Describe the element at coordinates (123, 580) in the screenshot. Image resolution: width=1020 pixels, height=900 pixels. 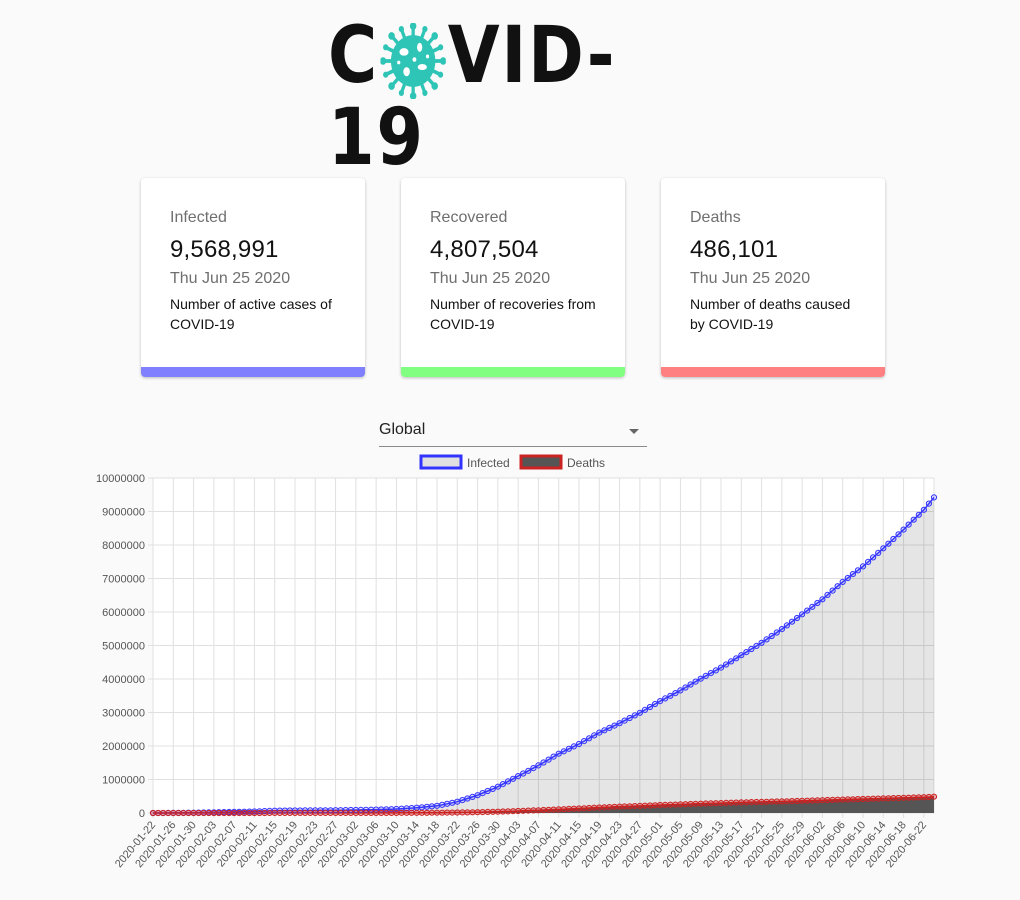
I see `y-tick-label: 7000000` at that location.